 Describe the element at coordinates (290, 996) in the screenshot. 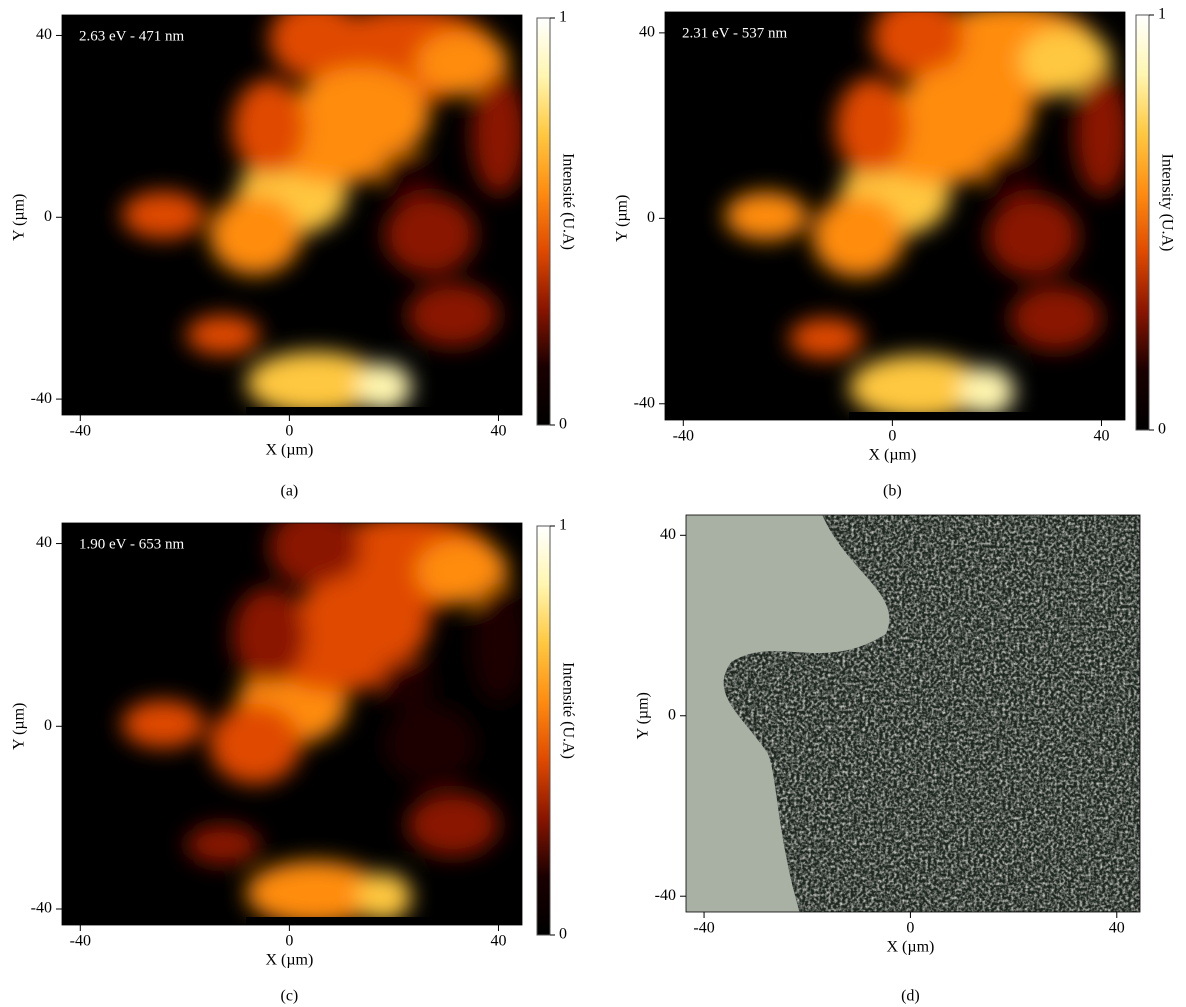

I see `caption: (c)` at that location.